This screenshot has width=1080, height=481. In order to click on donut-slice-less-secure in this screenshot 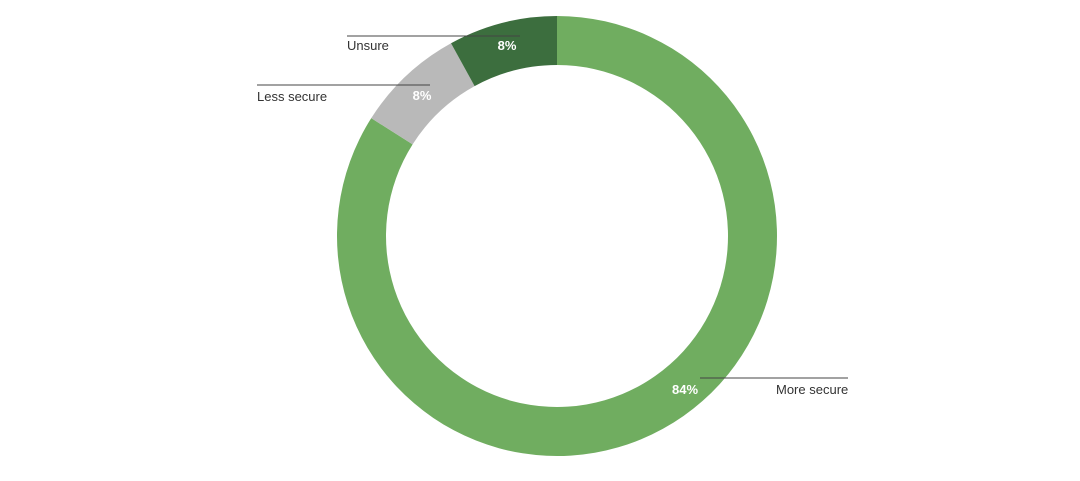, I will do `click(504, 51)`.